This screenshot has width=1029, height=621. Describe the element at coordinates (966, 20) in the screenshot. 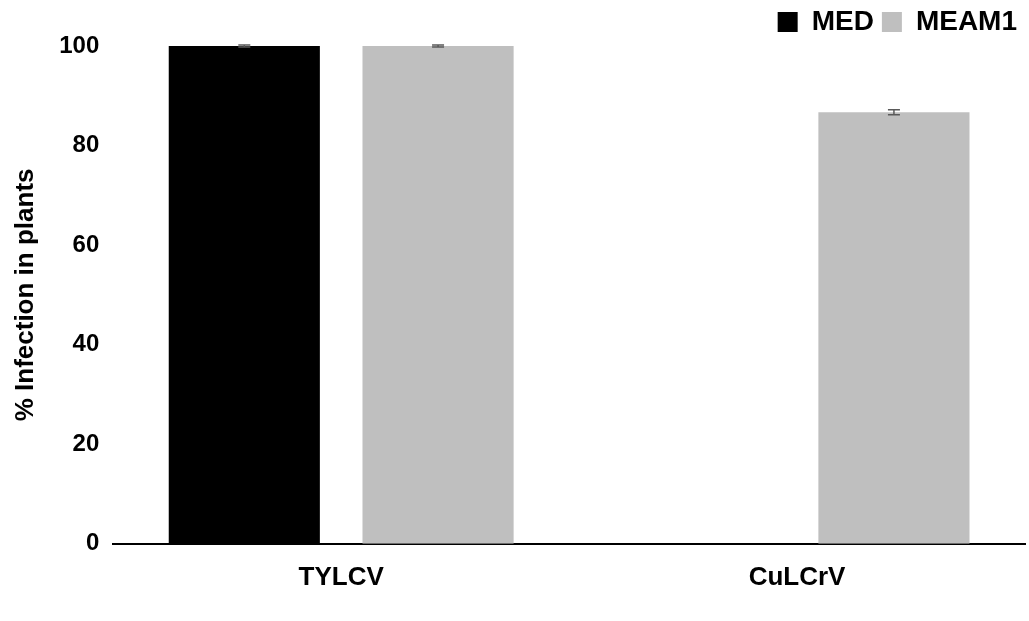

I see `legend-label: MEAM1` at that location.